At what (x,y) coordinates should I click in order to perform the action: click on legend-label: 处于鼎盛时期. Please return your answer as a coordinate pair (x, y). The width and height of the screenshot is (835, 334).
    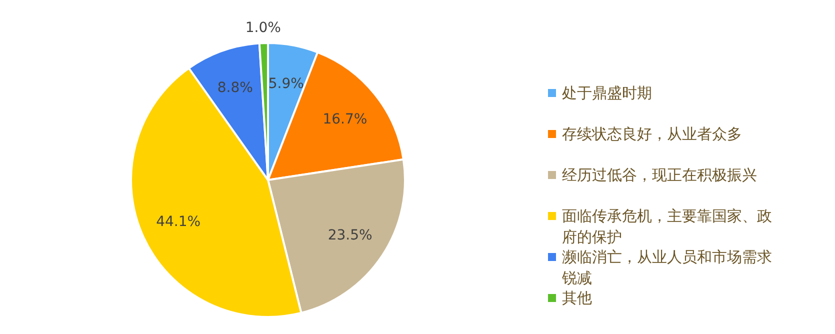
    Looking at the image, I should click on (607, 93).